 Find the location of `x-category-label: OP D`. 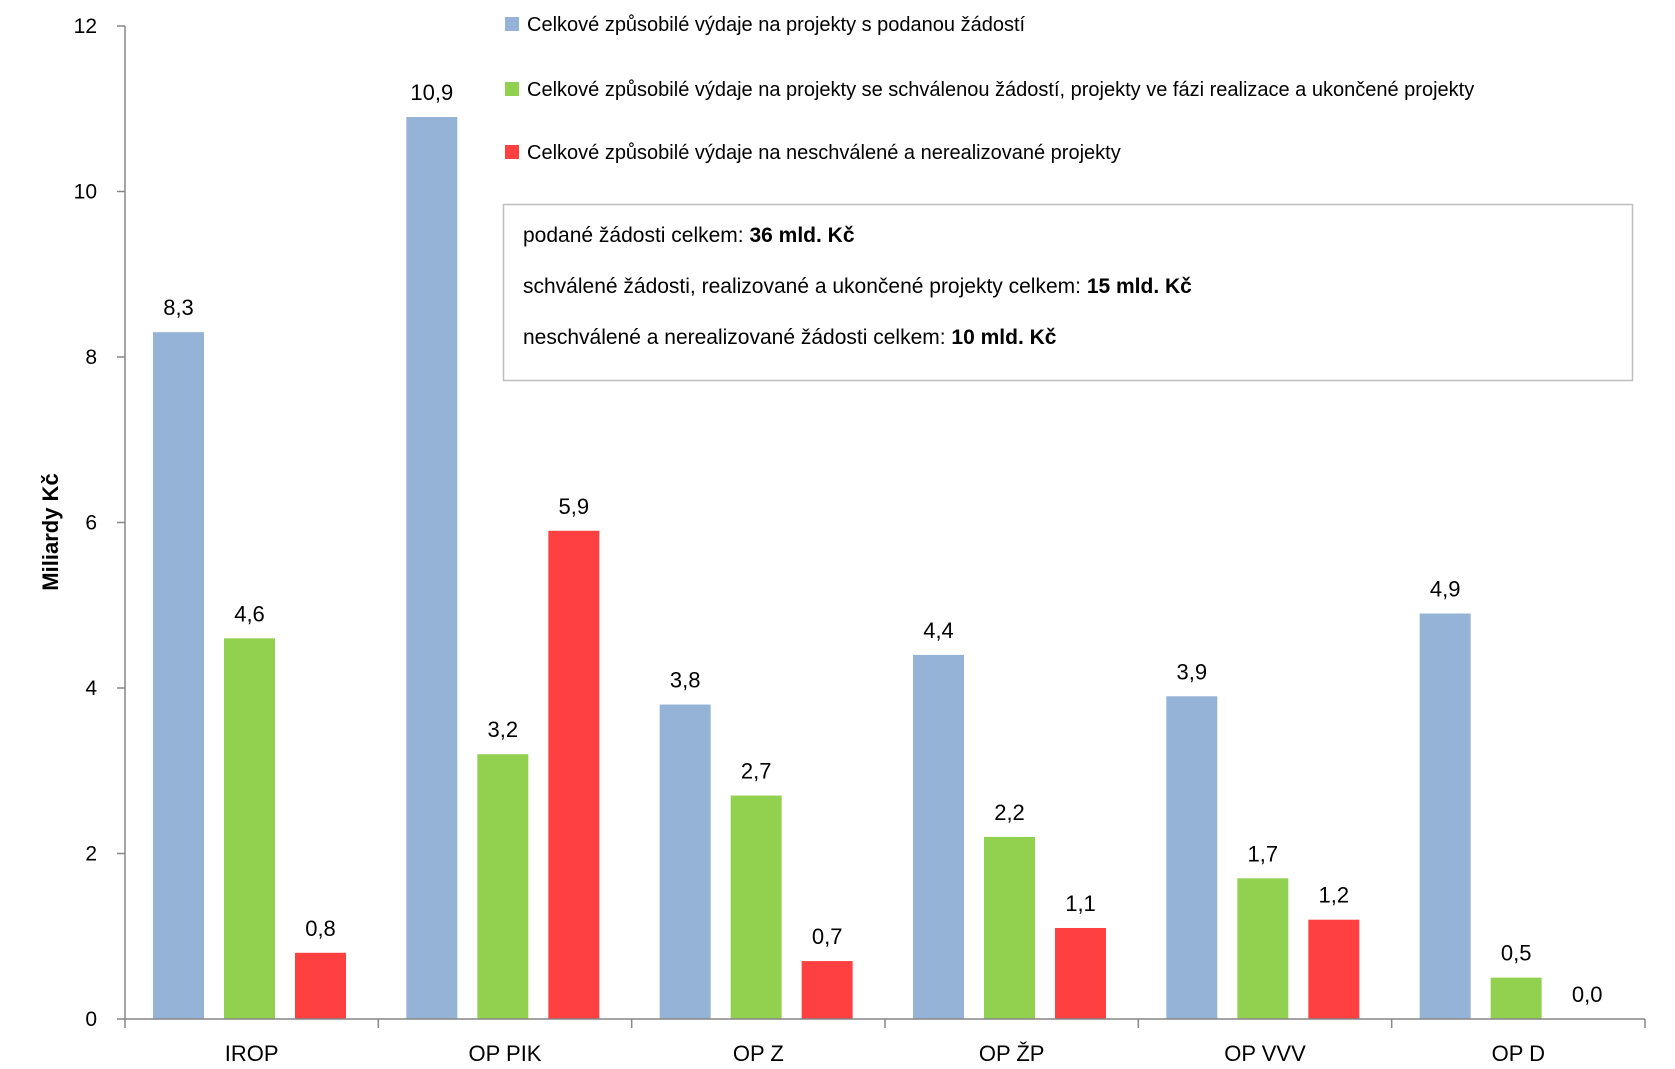

x-category-label: OP D is located at coordinates (1518, 1053).